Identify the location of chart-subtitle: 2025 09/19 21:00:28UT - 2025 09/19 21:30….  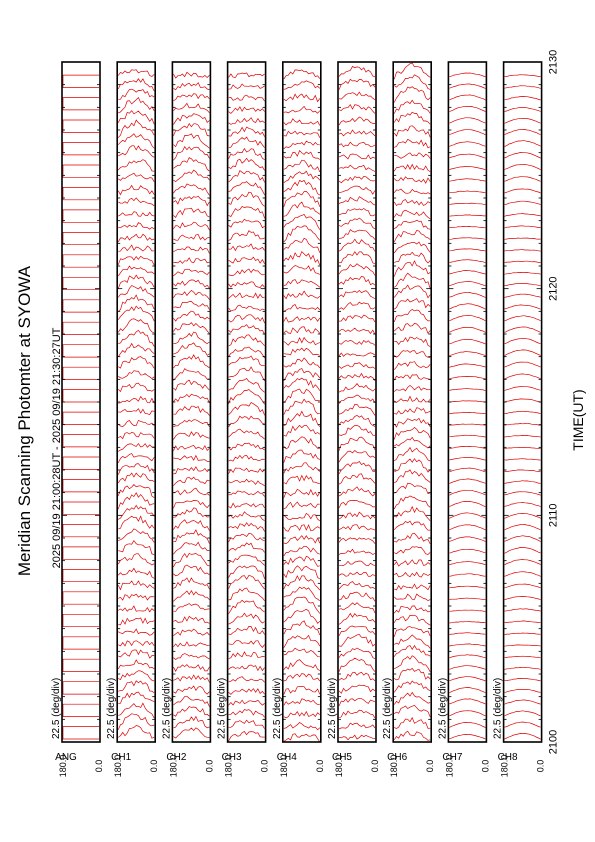
(57, 447).